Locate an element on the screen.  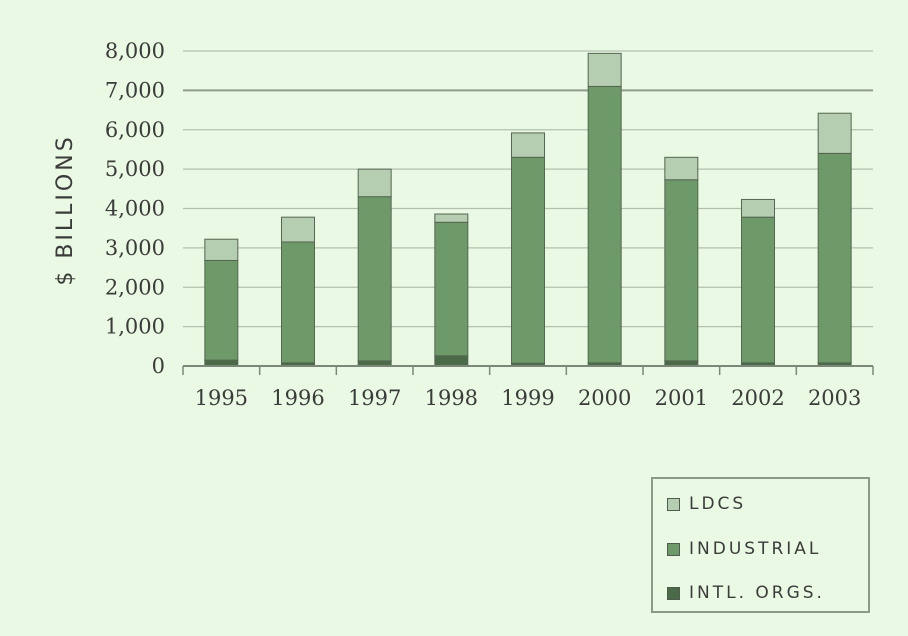
y-tick-label: 4,000 is located at coordinates (135, 209).